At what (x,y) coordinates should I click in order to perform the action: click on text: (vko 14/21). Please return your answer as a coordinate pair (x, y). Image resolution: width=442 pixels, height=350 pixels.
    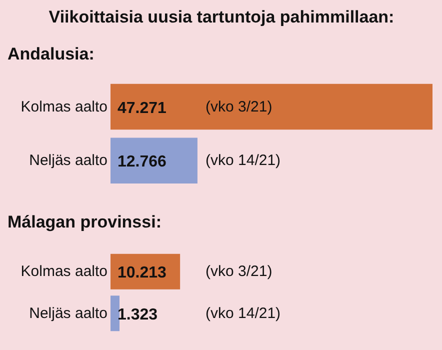
    Looking at the image, I should click on (243, 313).